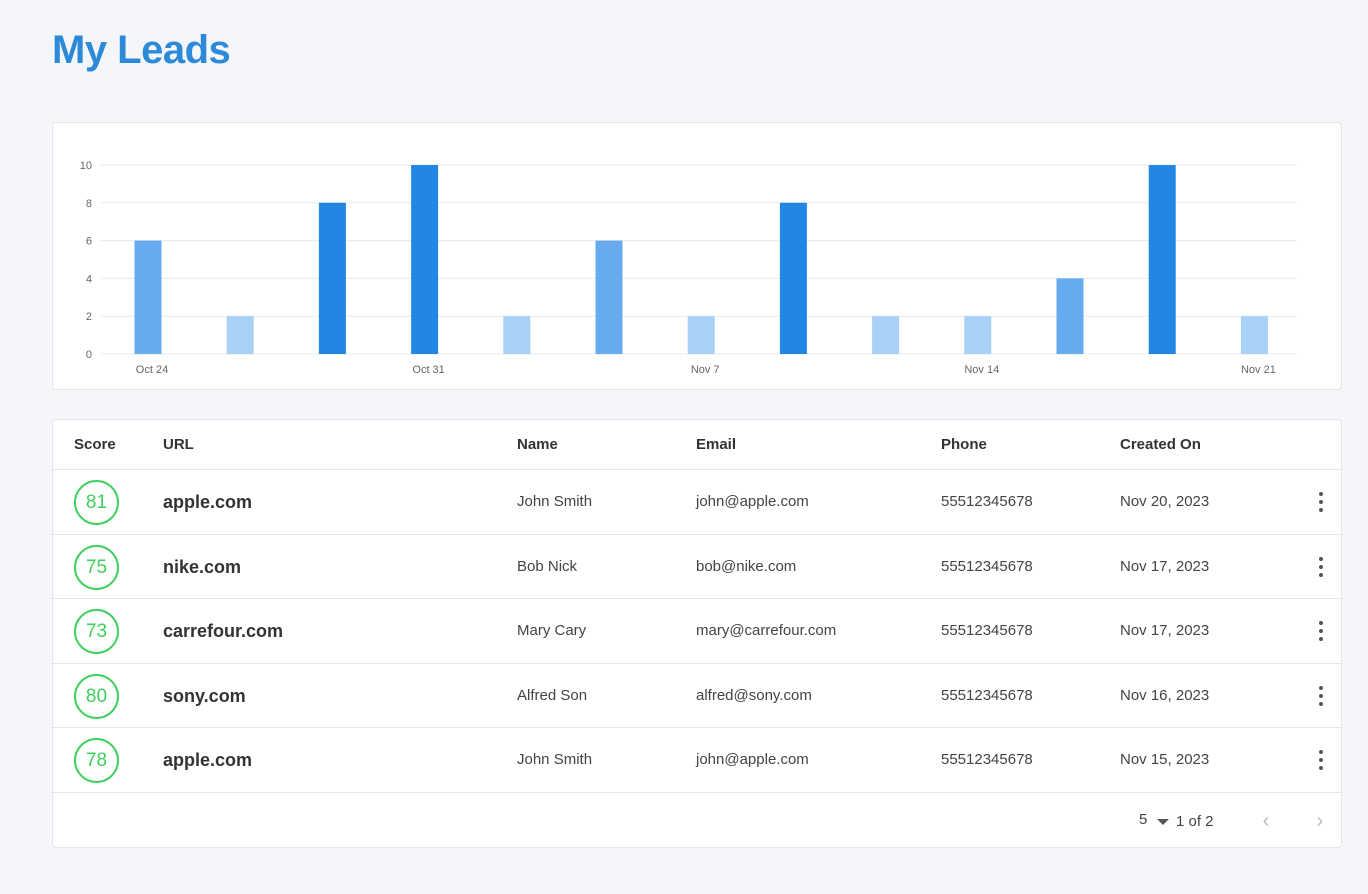  Describe the element at coordinates (552, 695) in the screenshot. I see `lead-name: Alfred Son` at that location.